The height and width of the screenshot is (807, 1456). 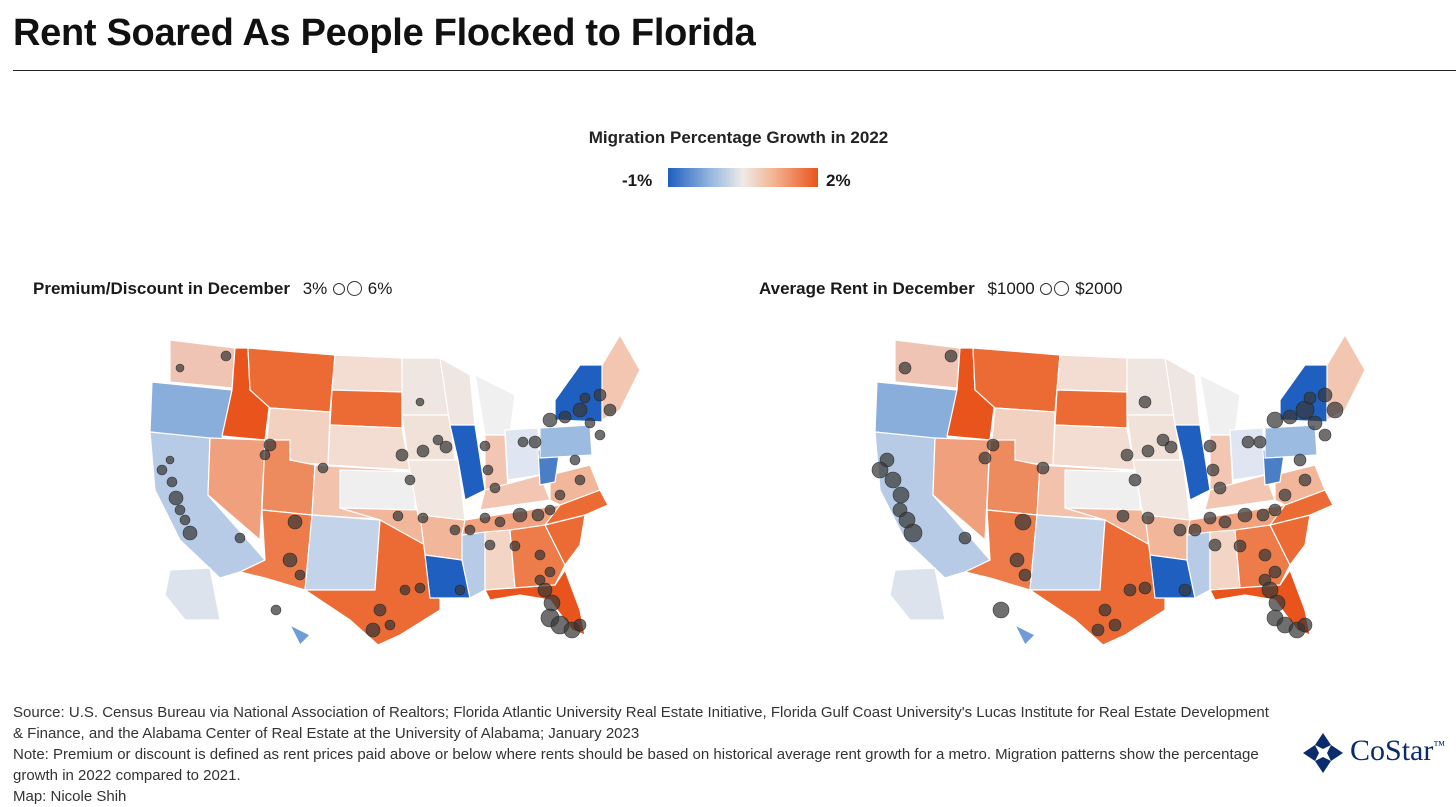 I want to click on state-pennsylvania, so click(x=566, y=441).